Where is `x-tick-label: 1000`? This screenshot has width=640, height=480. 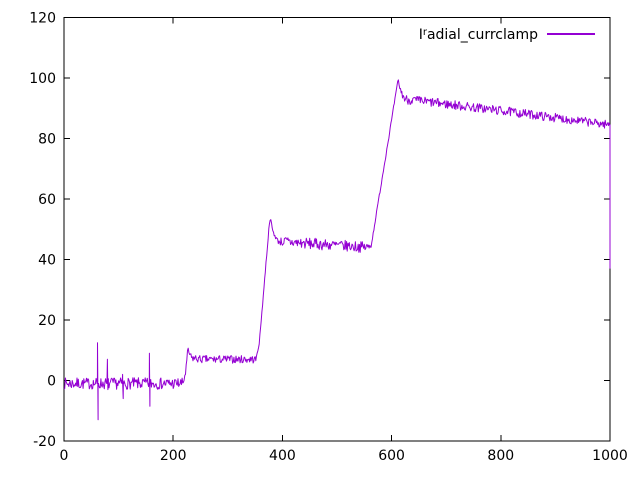 x-tick-label: 1000 is located at coordinates (610, 456).